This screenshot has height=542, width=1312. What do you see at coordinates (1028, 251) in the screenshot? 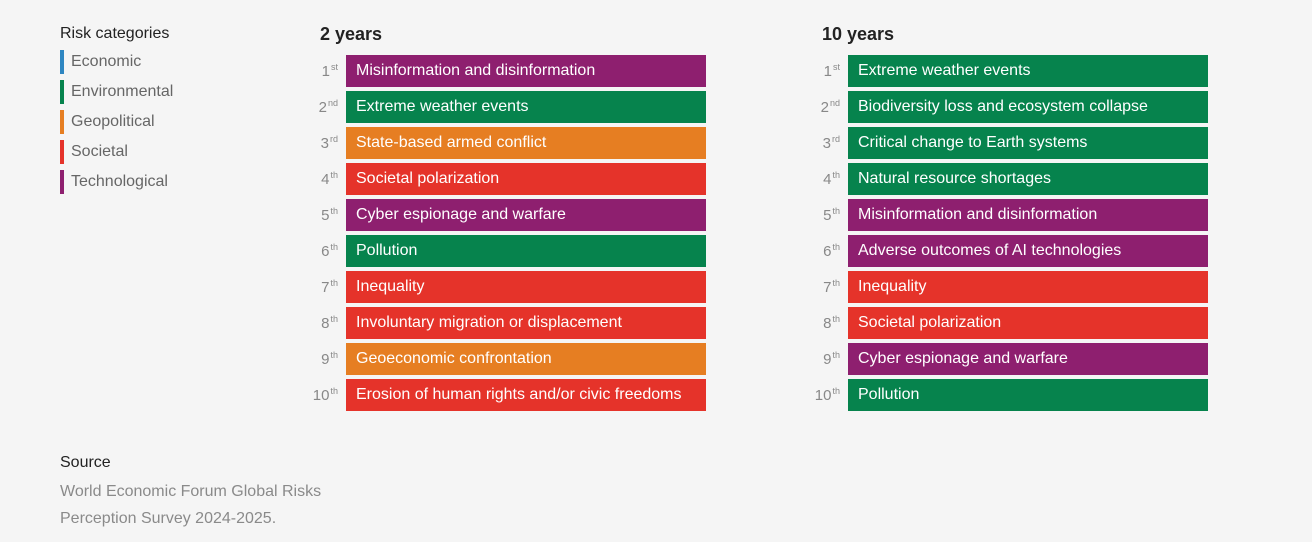
I see `risk-bar: Adverse outcomes of AI technologies` at bounding box center [1028, 251].